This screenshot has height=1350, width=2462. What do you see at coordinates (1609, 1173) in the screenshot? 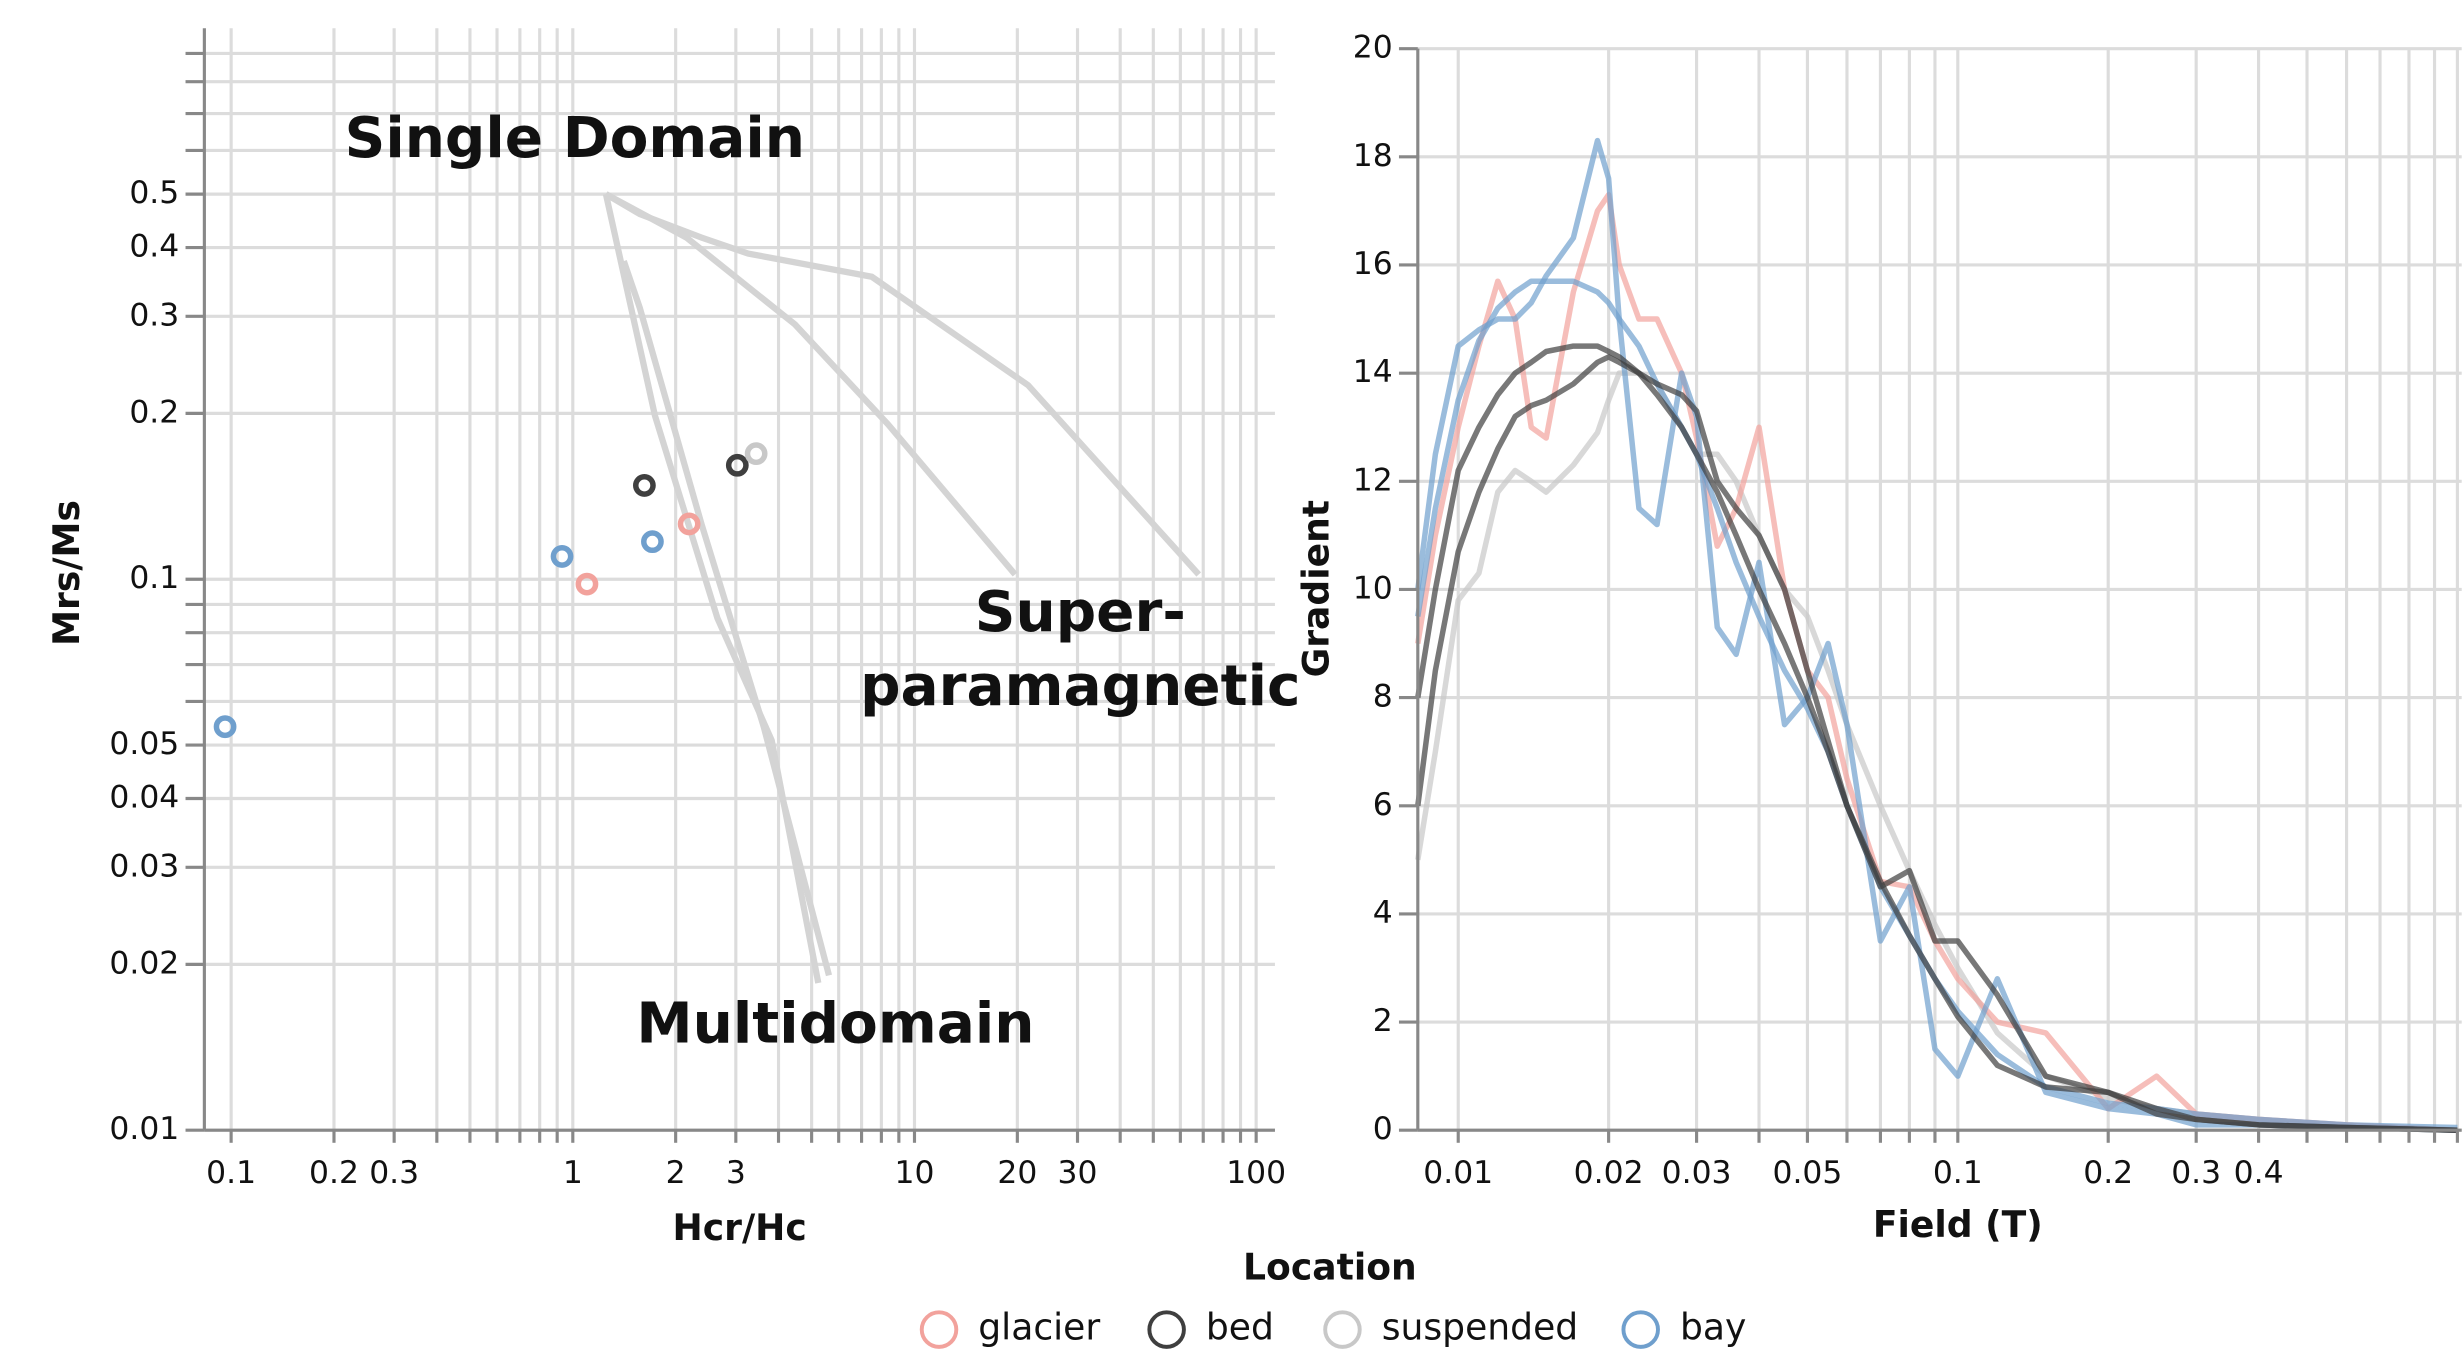
I see `x-tick-label: 0.02` at bounding box center [1609, 1173].